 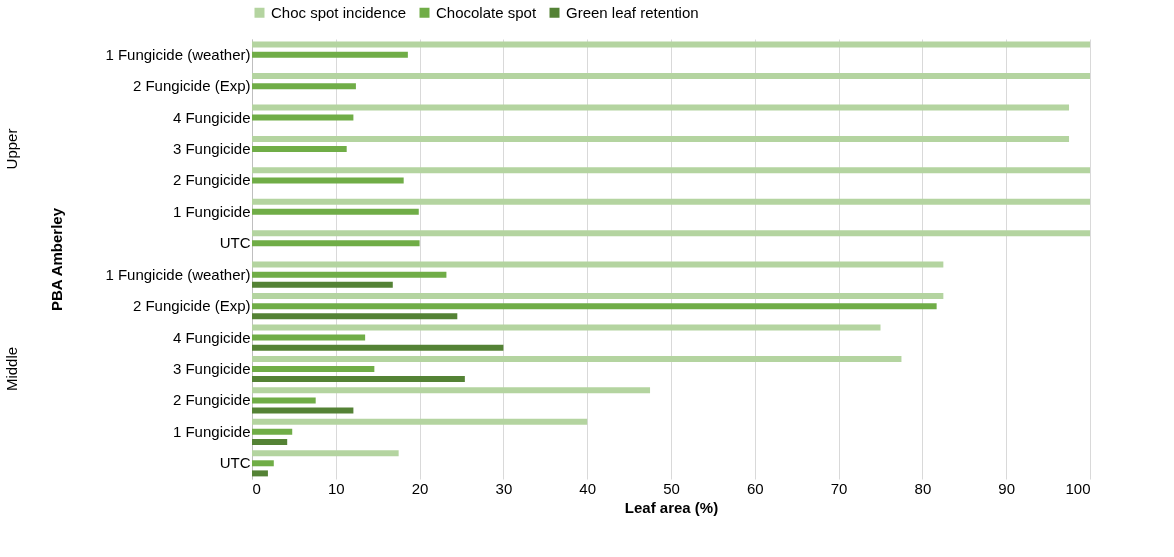 What do you see at coordinates (256, 488) in the screenshot?
I see `x-tick-label: 0` at bounding box center [256, 488].